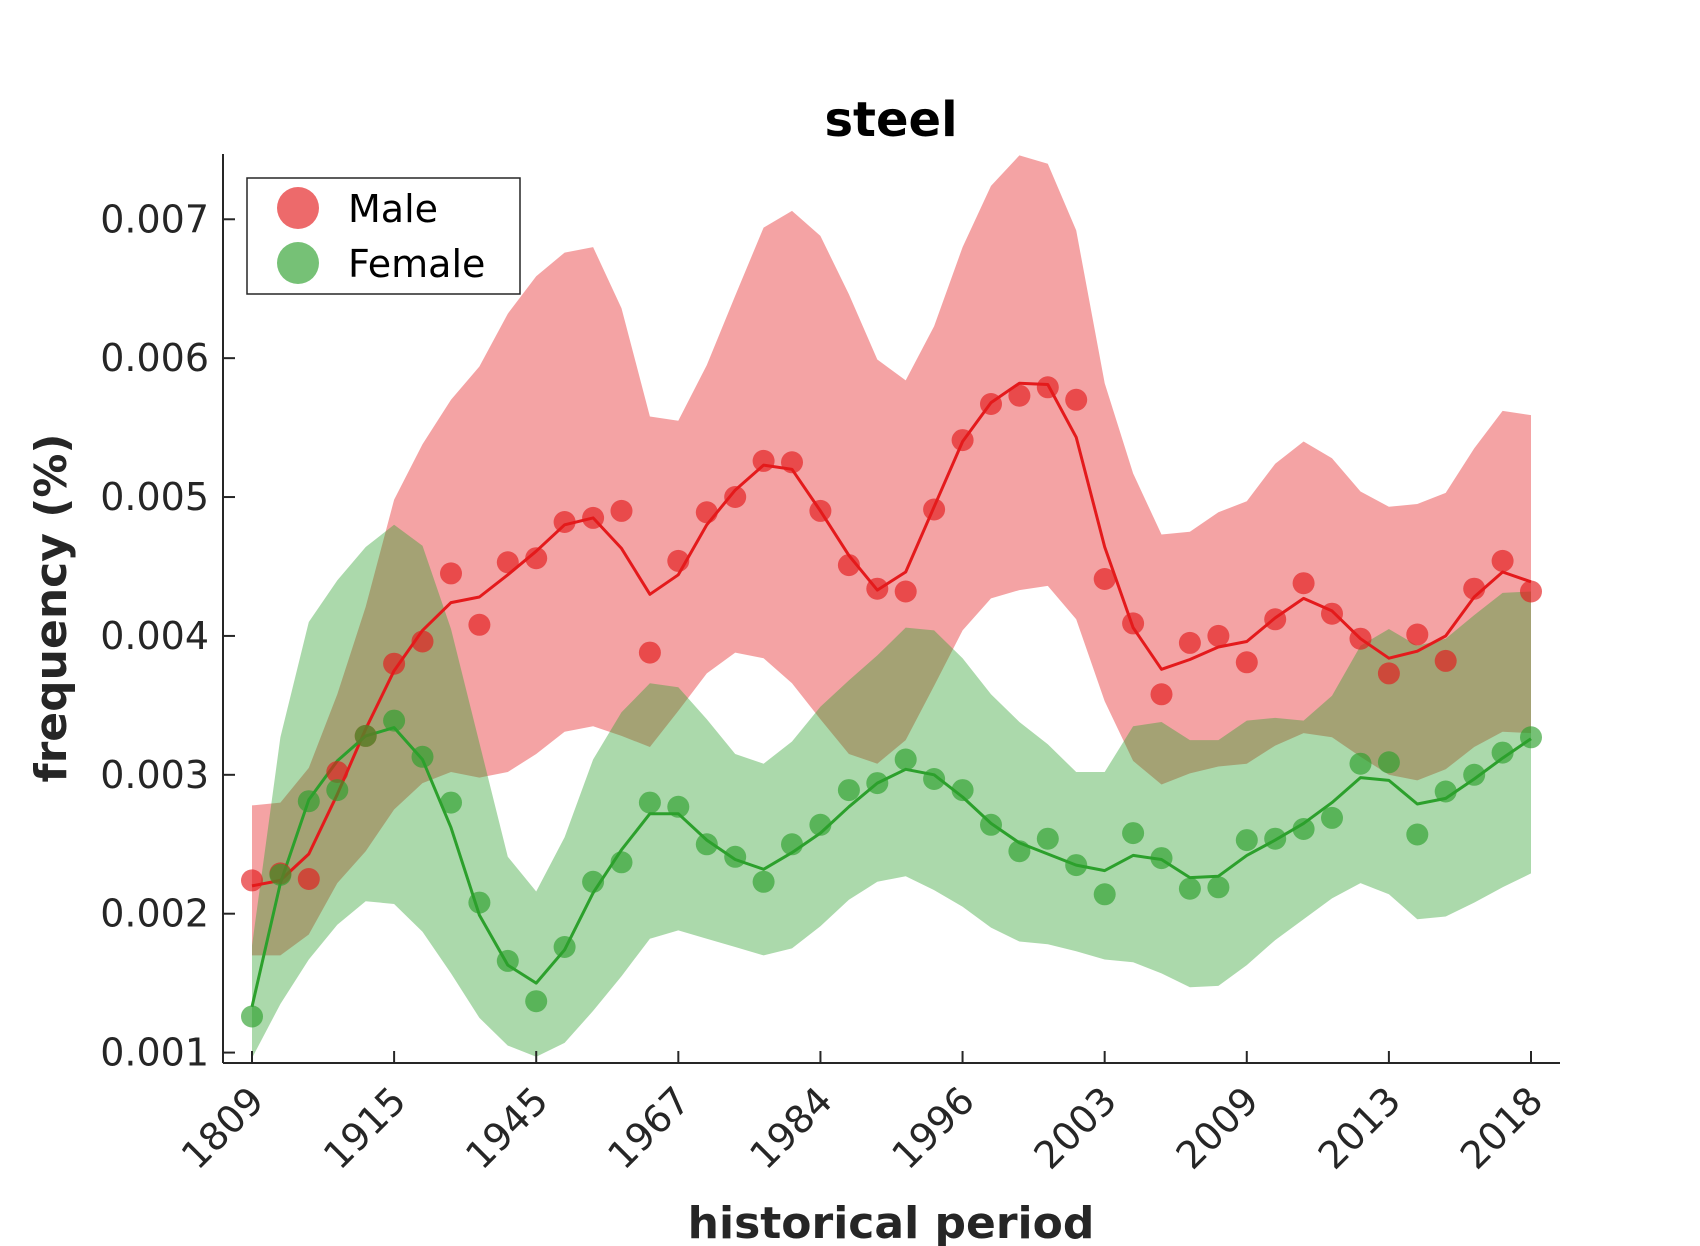 This screenshot has height=1246, width=1700. I want to click on x-tick-label: 2013, so click(1360, 1128).